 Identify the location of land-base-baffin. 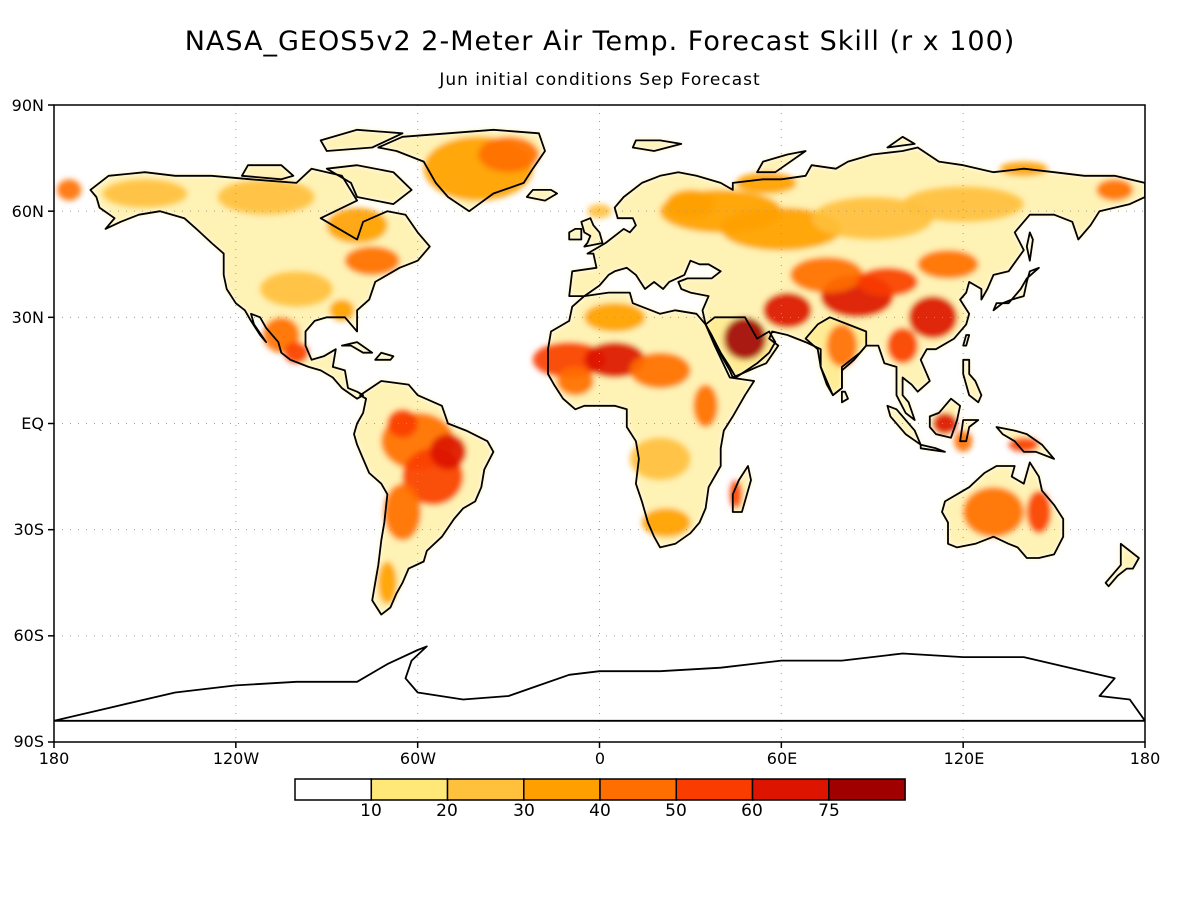
(369, 185).